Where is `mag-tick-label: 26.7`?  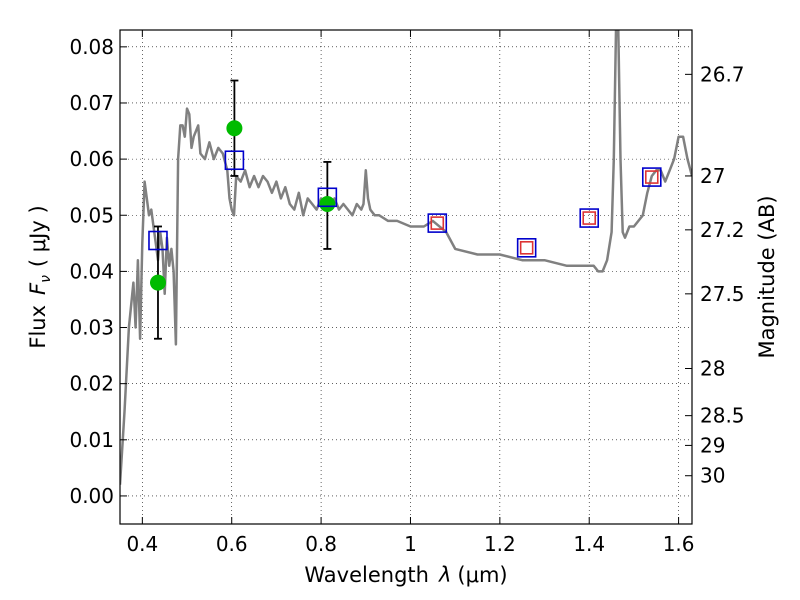
mag-tick-label: 26.7 is located at coordinates (722, 74).